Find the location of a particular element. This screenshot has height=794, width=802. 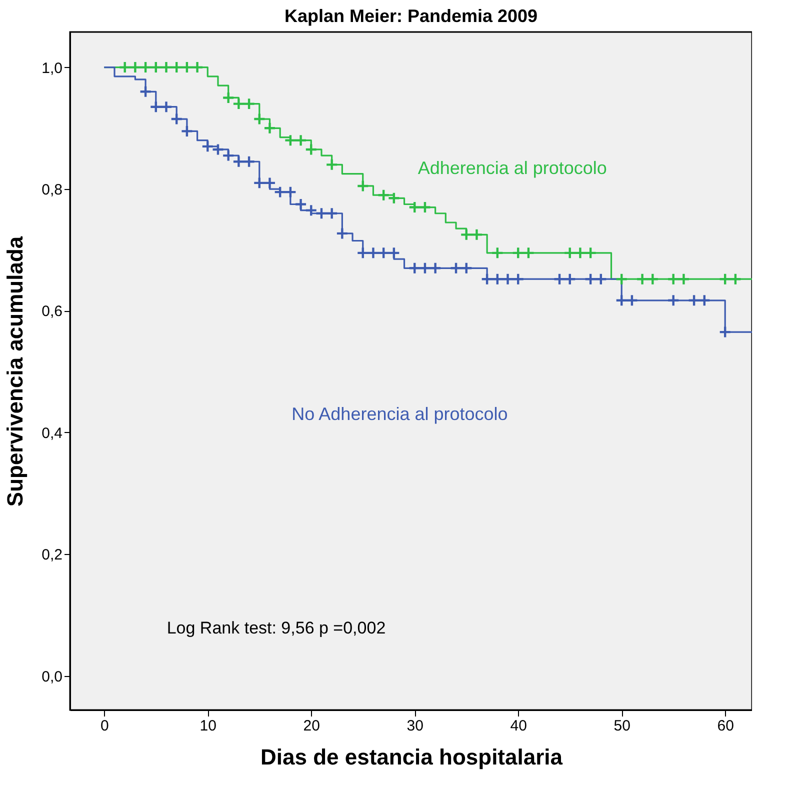

annotation: Log Rank test: 9,56 p =0,002 is located at coordinates (276, 628).